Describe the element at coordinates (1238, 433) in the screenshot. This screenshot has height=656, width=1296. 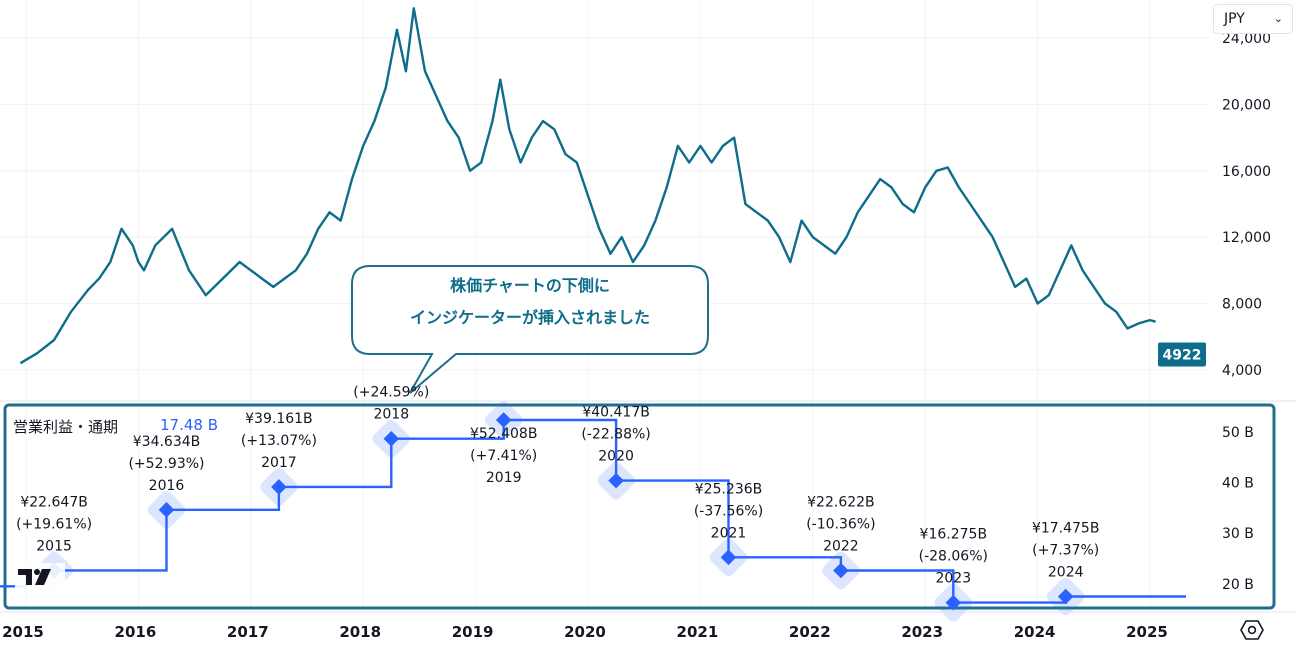
I see `indicator-y-tick-label: 50 B` at that location.